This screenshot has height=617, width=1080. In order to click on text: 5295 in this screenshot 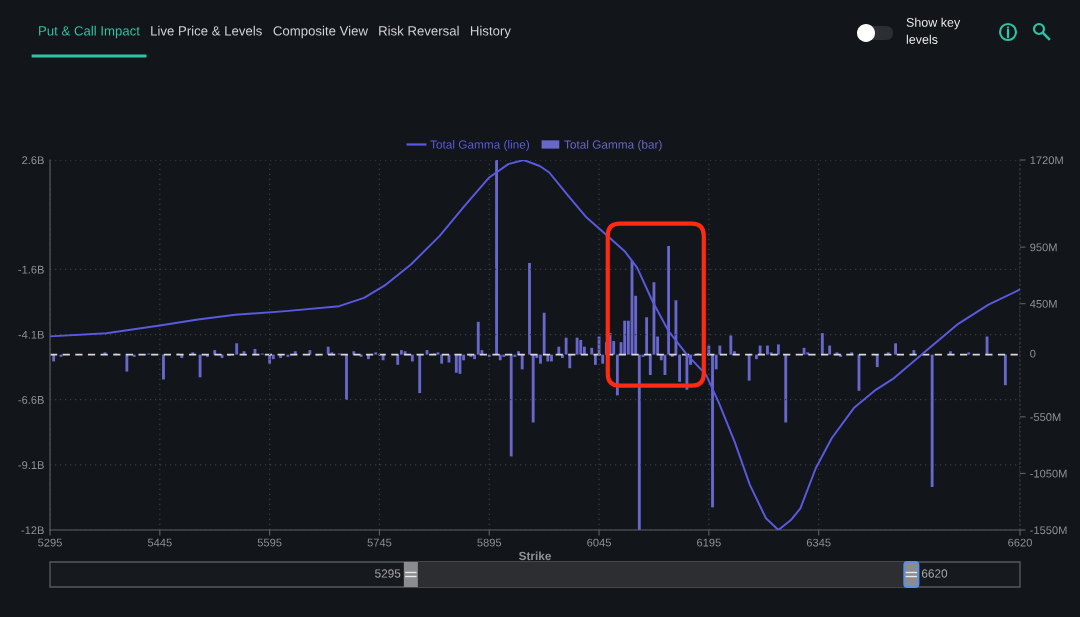, I will do `click(388, 573)`.